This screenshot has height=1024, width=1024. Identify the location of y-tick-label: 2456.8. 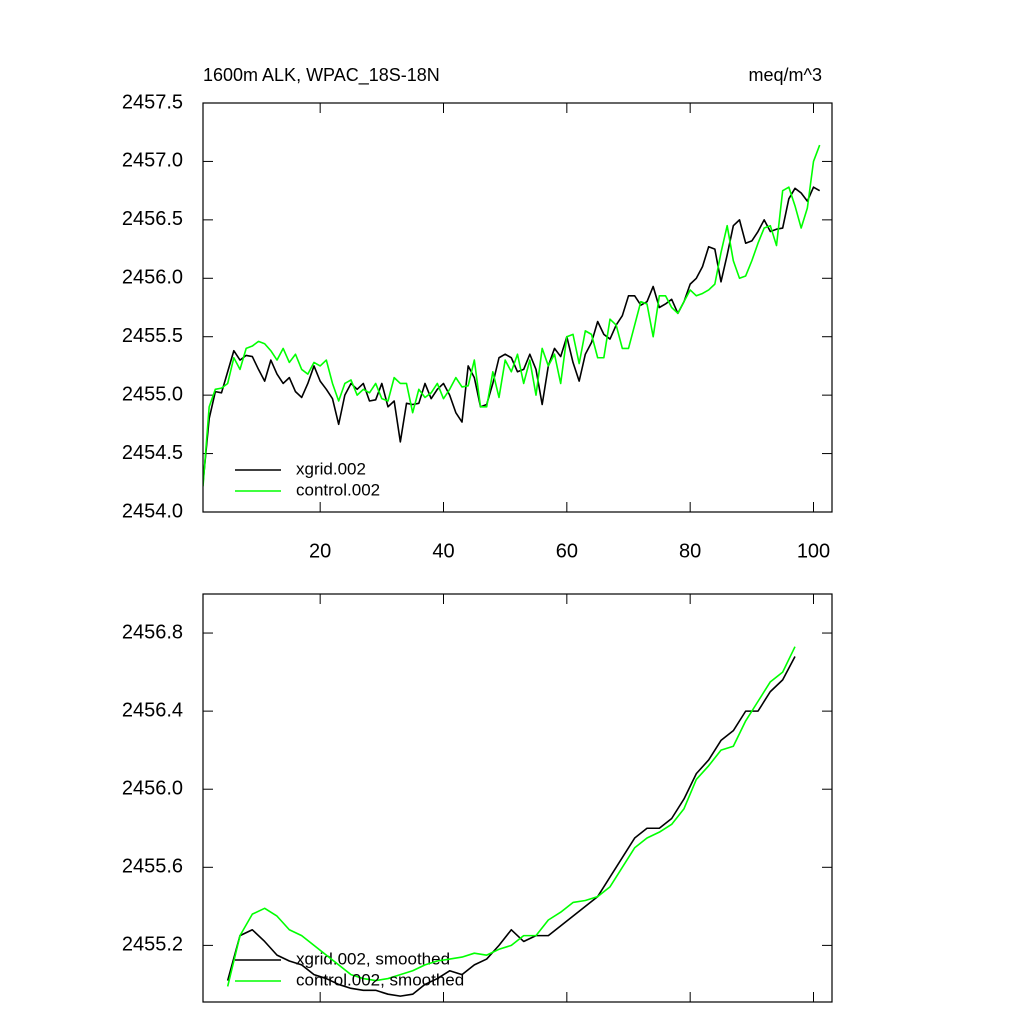
(152, 632).